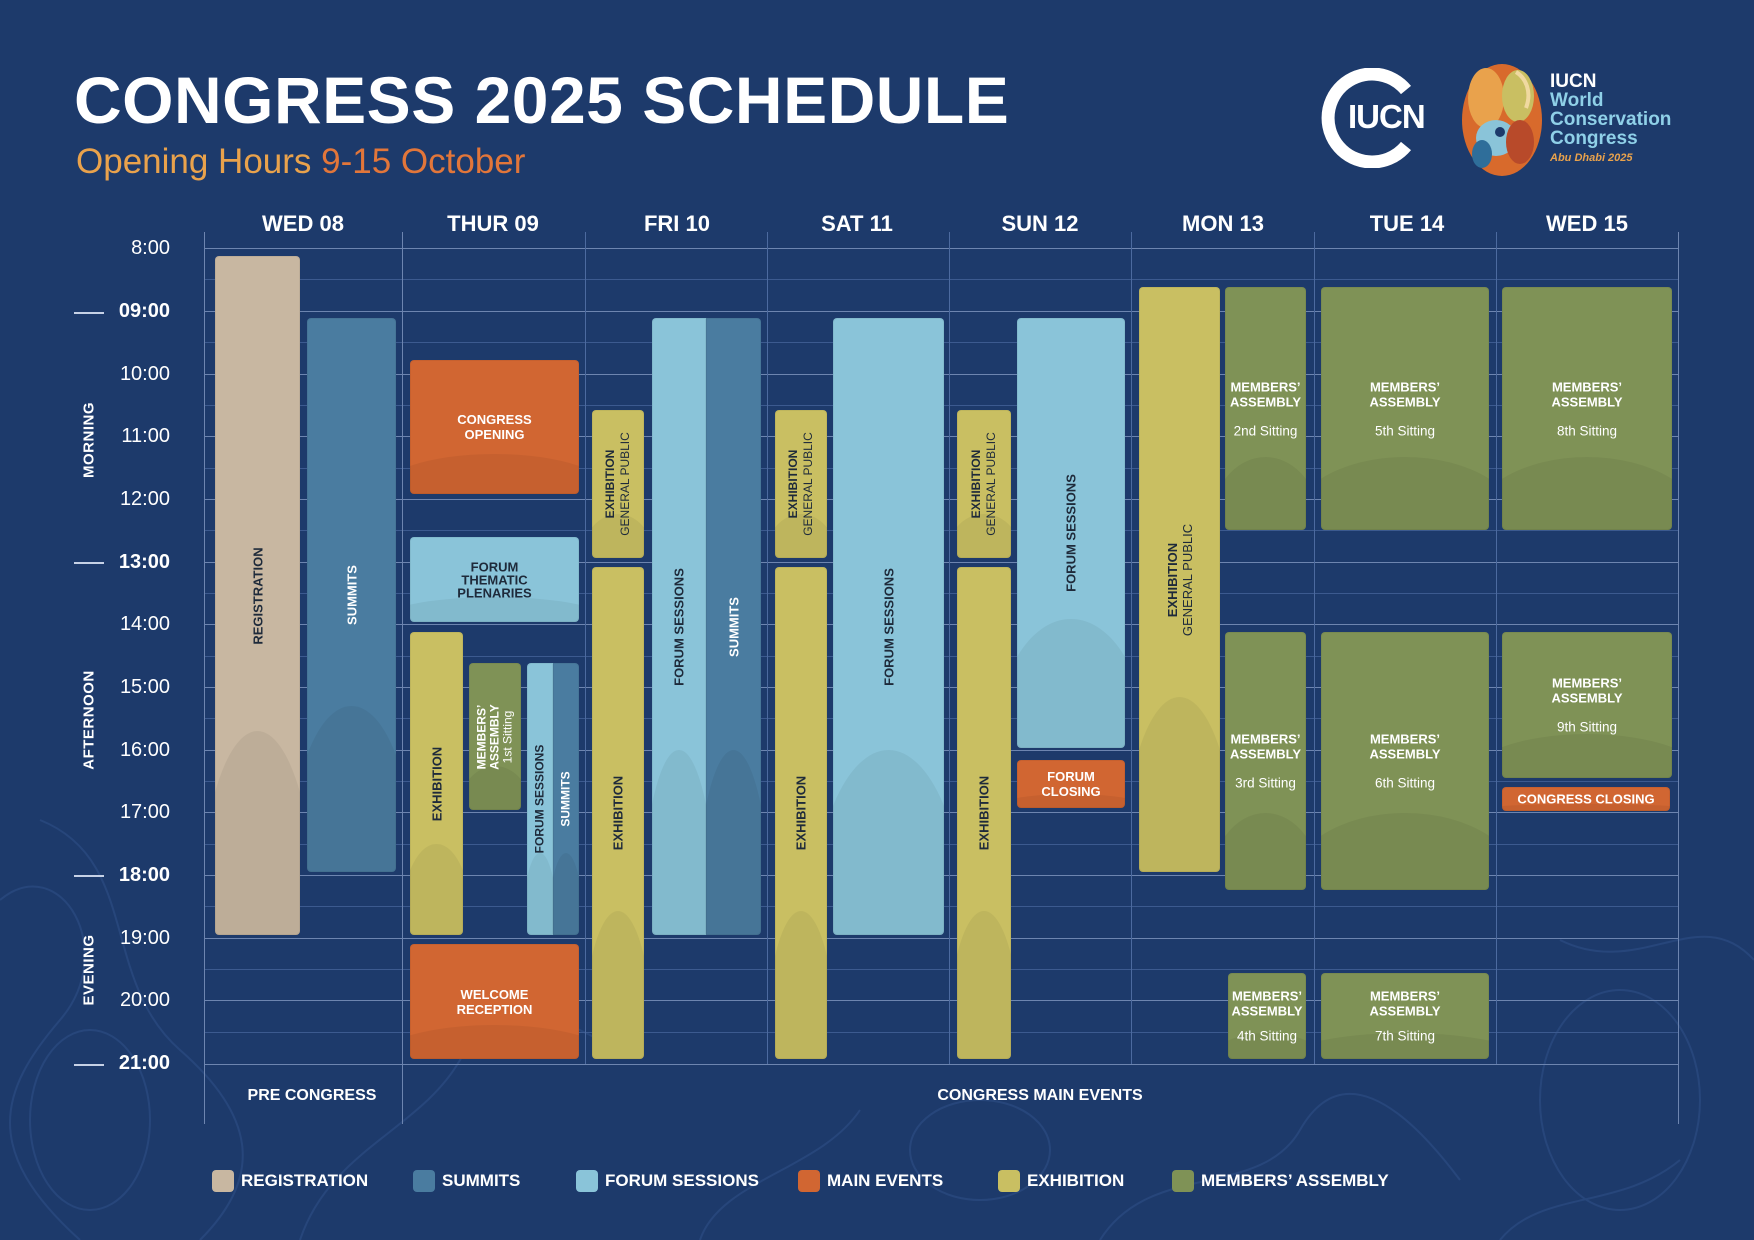  I want to click on congress-logo-line5: Abu Dhabi 2025, so click(1591, 158).